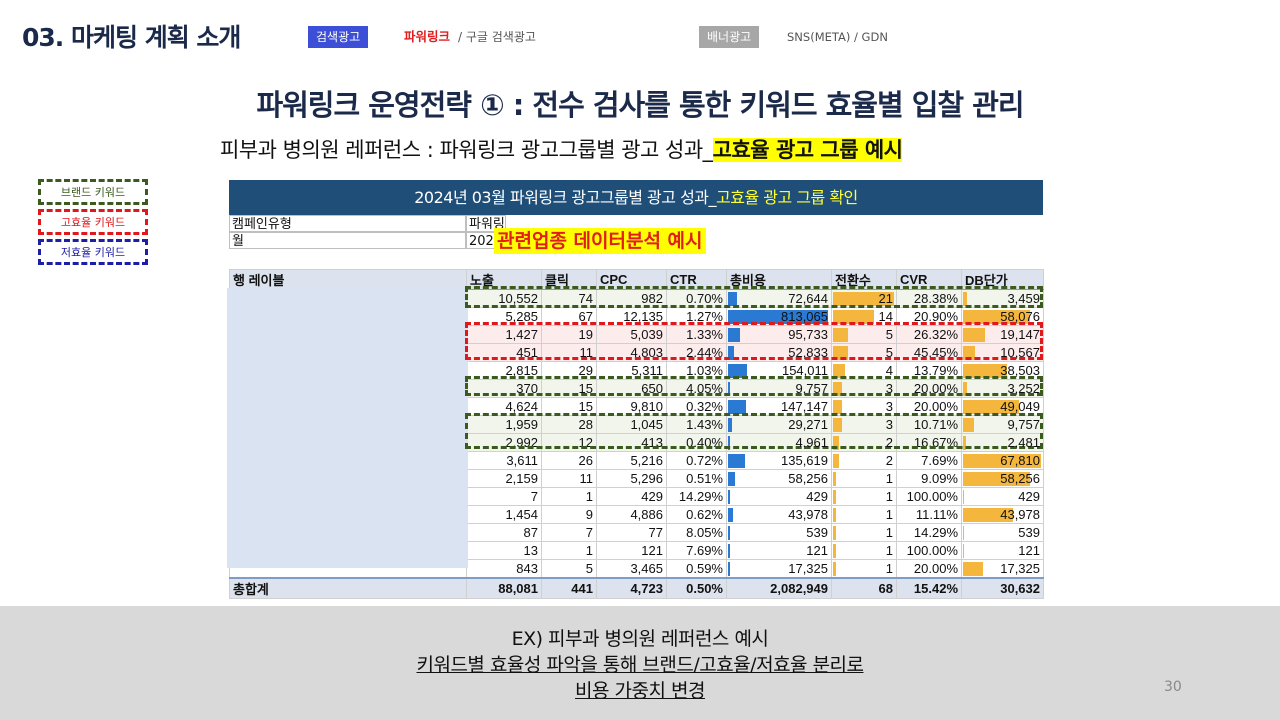 Image resolution: width=1280 pixels, height=720 pixels. Describe the element at coordinates (93, 222) in the screenshot. I see `legend-high-efficiency: 고효율 키워드` at that location.